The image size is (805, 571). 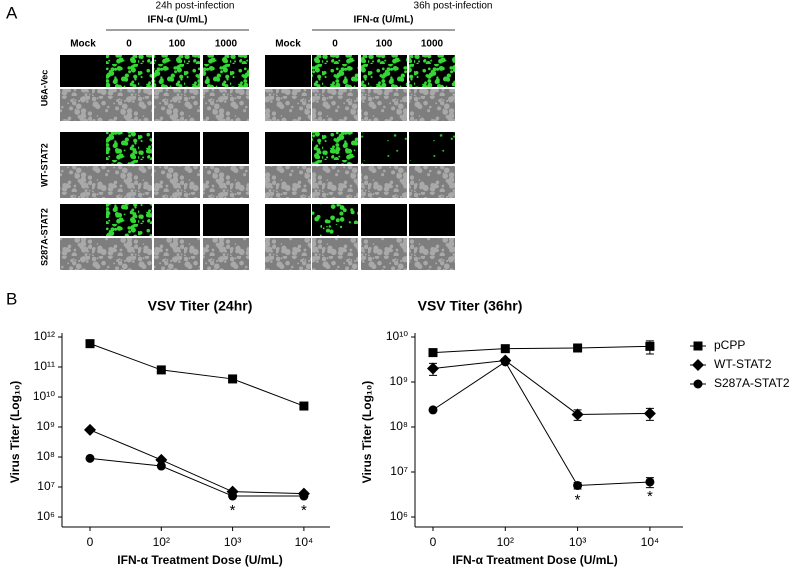 I want to click on y-tick-label: 10¹⁰, so click(x=397, y=336).